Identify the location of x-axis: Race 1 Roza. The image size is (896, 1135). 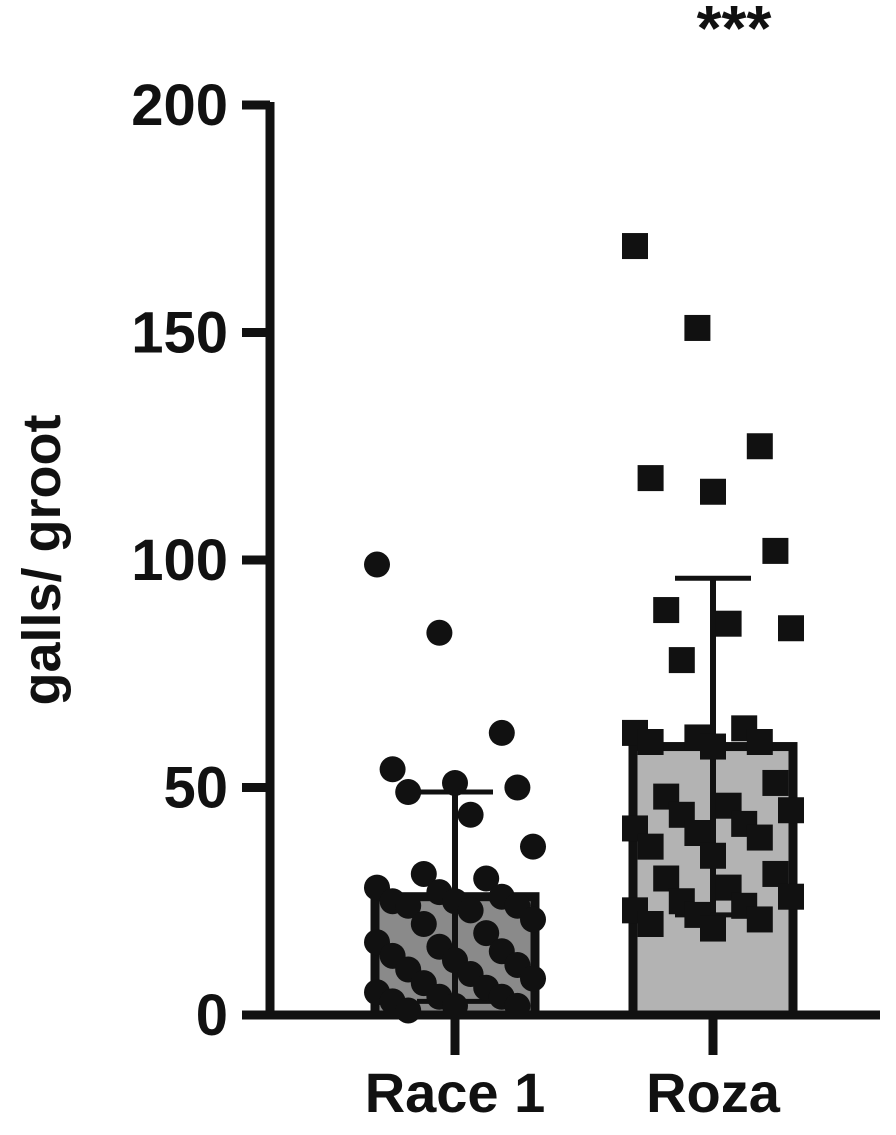
(573, 1067).